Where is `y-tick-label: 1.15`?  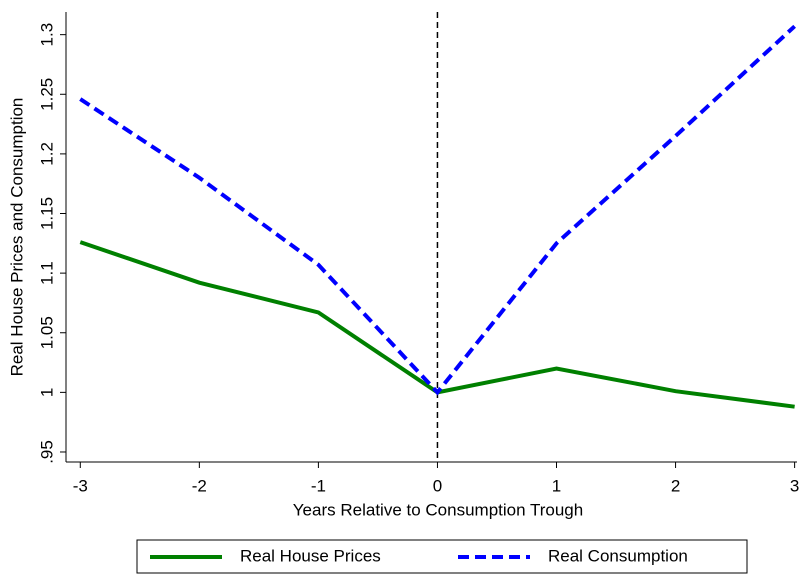 y-tick-label: 1.15 is located at coordinates (46, 213).